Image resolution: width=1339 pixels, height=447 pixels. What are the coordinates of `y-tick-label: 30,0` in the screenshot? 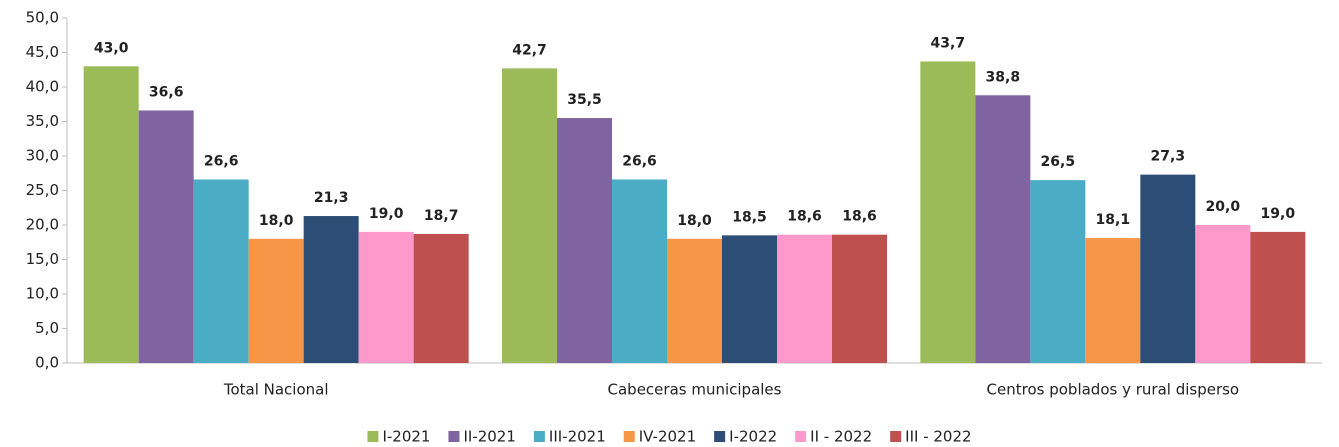 It's located at (42, 156).